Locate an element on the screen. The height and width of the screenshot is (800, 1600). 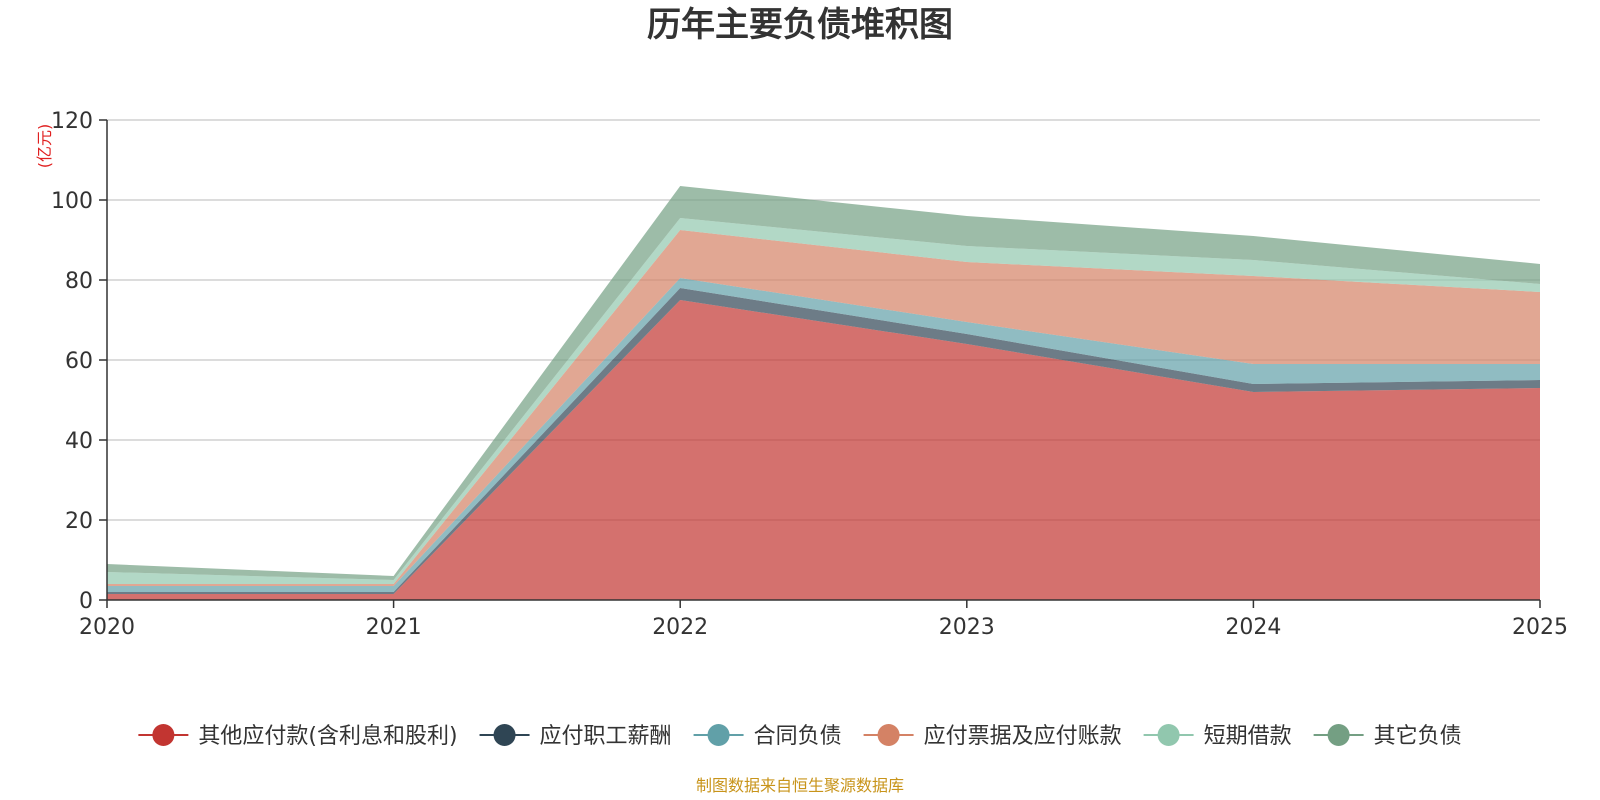
legend-item-1: 其他应付款(含利息和股利) is located at coordinates (298, 736).